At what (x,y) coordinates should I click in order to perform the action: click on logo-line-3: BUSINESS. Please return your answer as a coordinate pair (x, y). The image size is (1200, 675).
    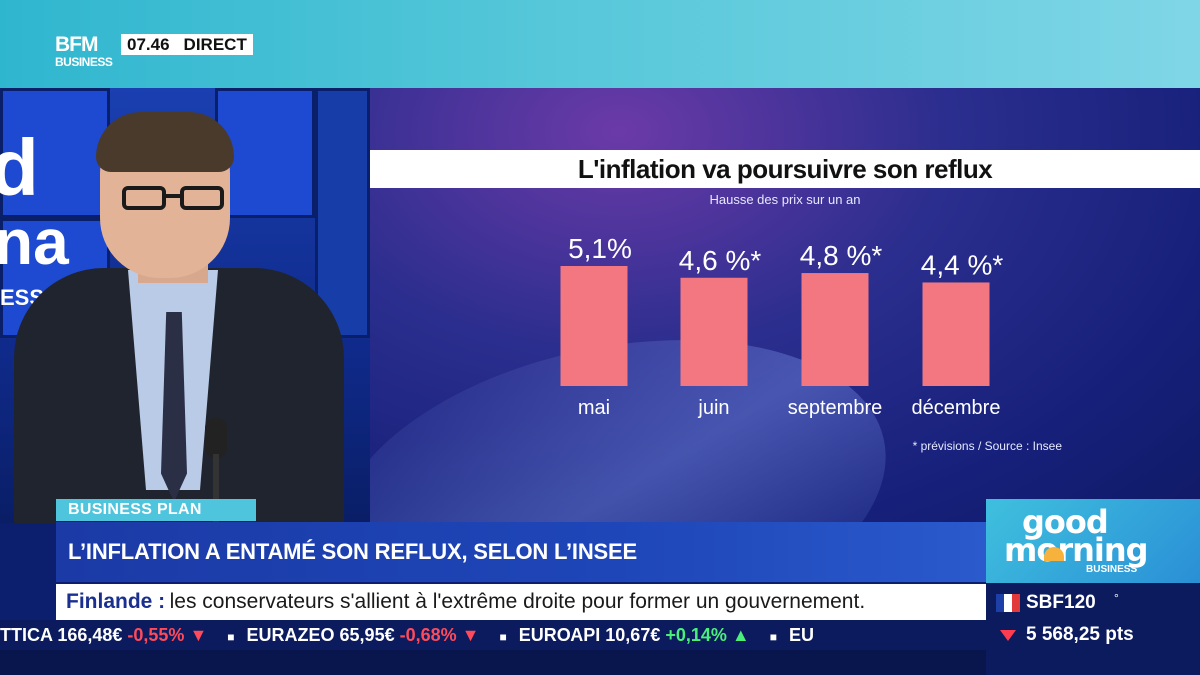
    Looking at the image, I should click on (1112, 569).